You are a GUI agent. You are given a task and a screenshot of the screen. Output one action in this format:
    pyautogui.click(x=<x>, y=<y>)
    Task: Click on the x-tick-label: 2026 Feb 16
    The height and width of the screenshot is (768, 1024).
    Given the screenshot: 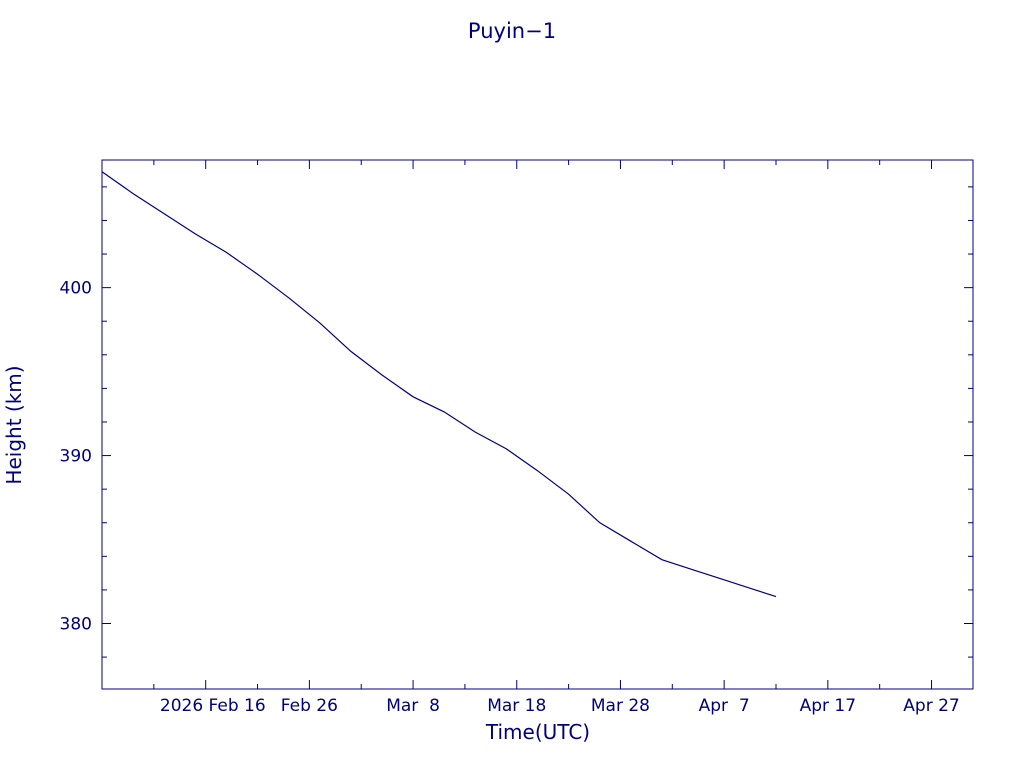 What is the action you would take?
    pyautogui.click(x=213, y=706)
    